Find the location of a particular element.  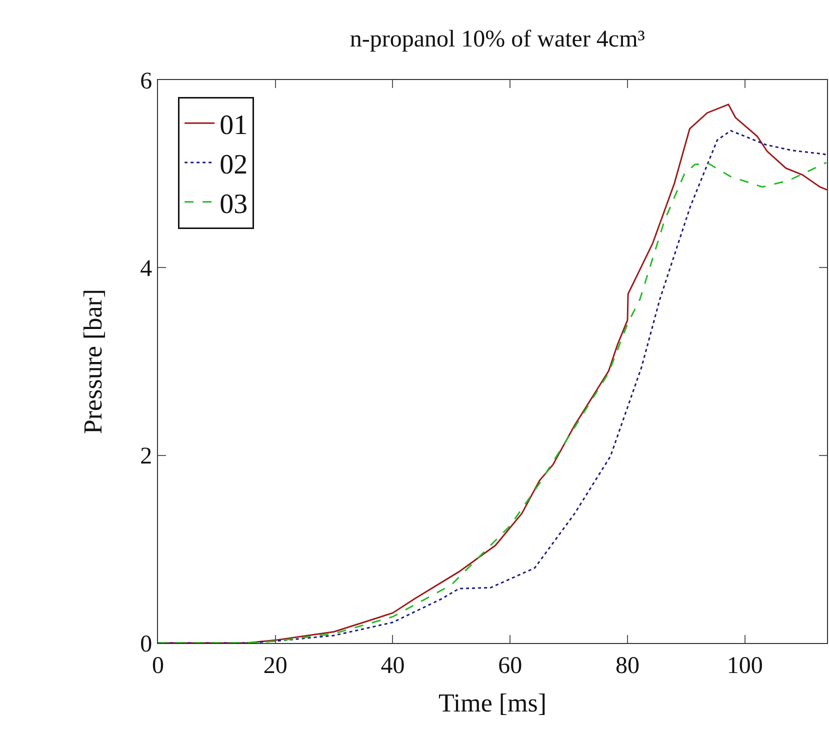

y-tick-label: 2 is located at coordinates (146, 457).